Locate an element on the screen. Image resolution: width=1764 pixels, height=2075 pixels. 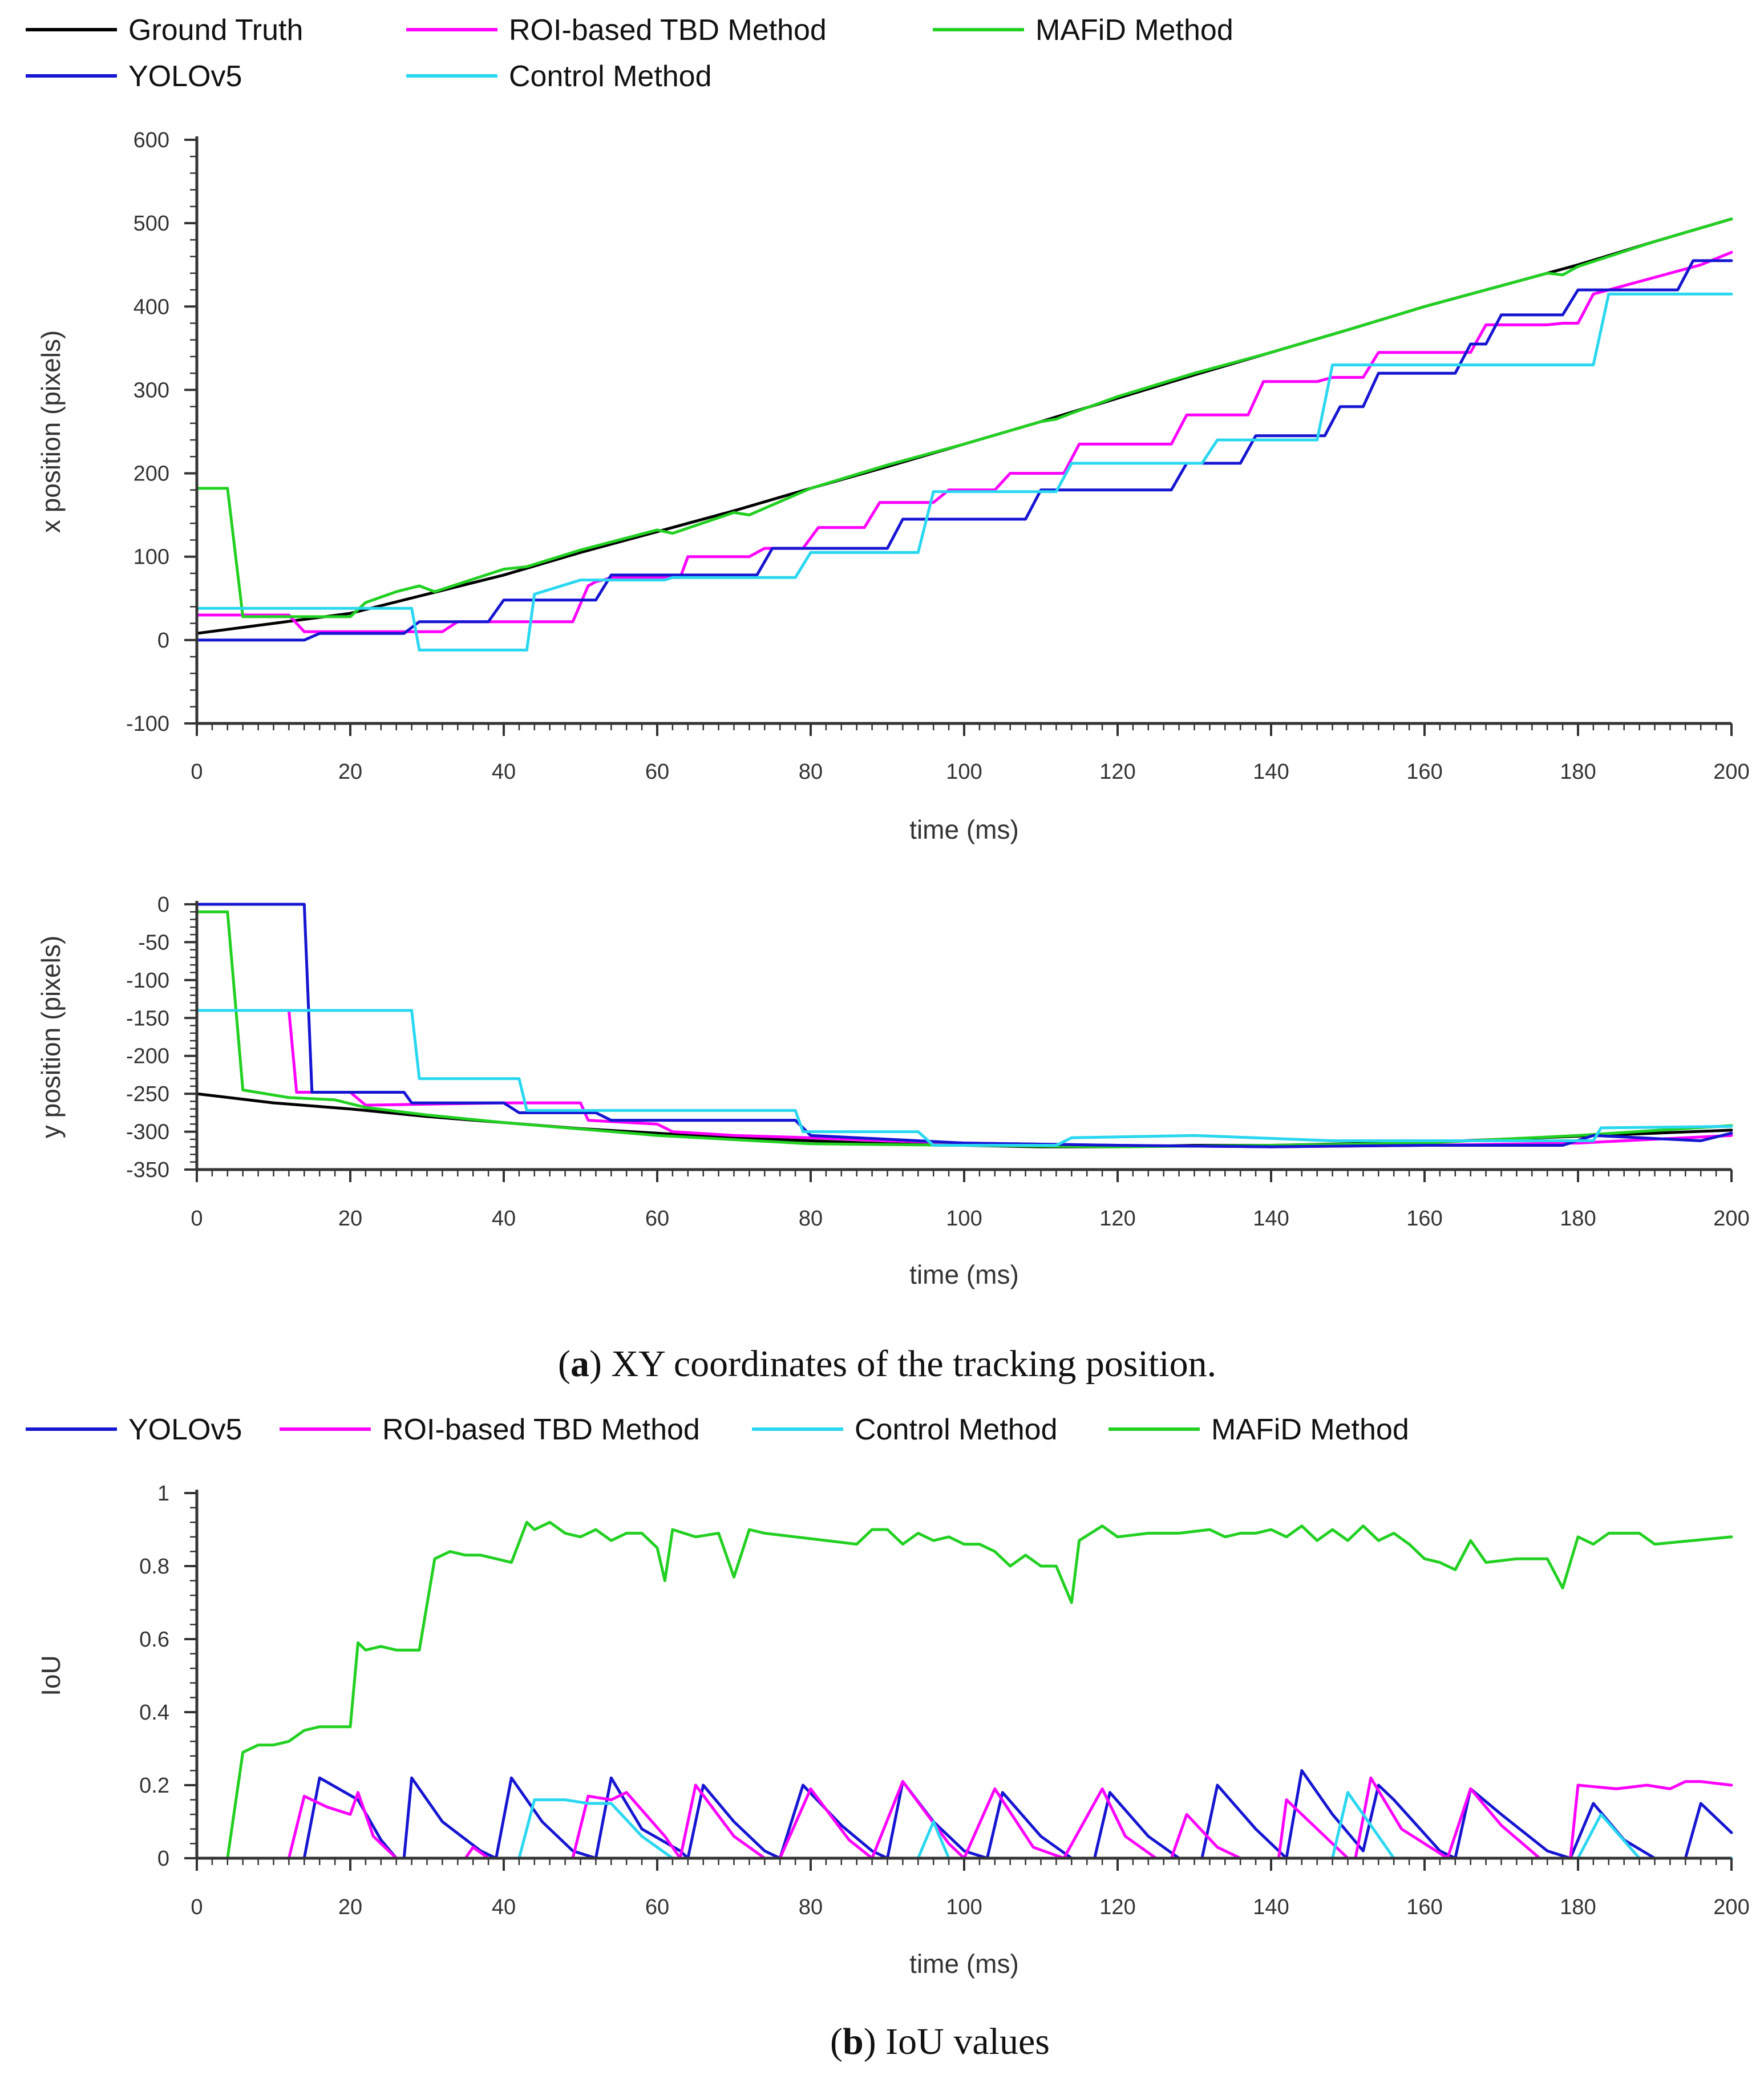
iou-x-tick-label: 140 is located at coordinates (1271, 1907).